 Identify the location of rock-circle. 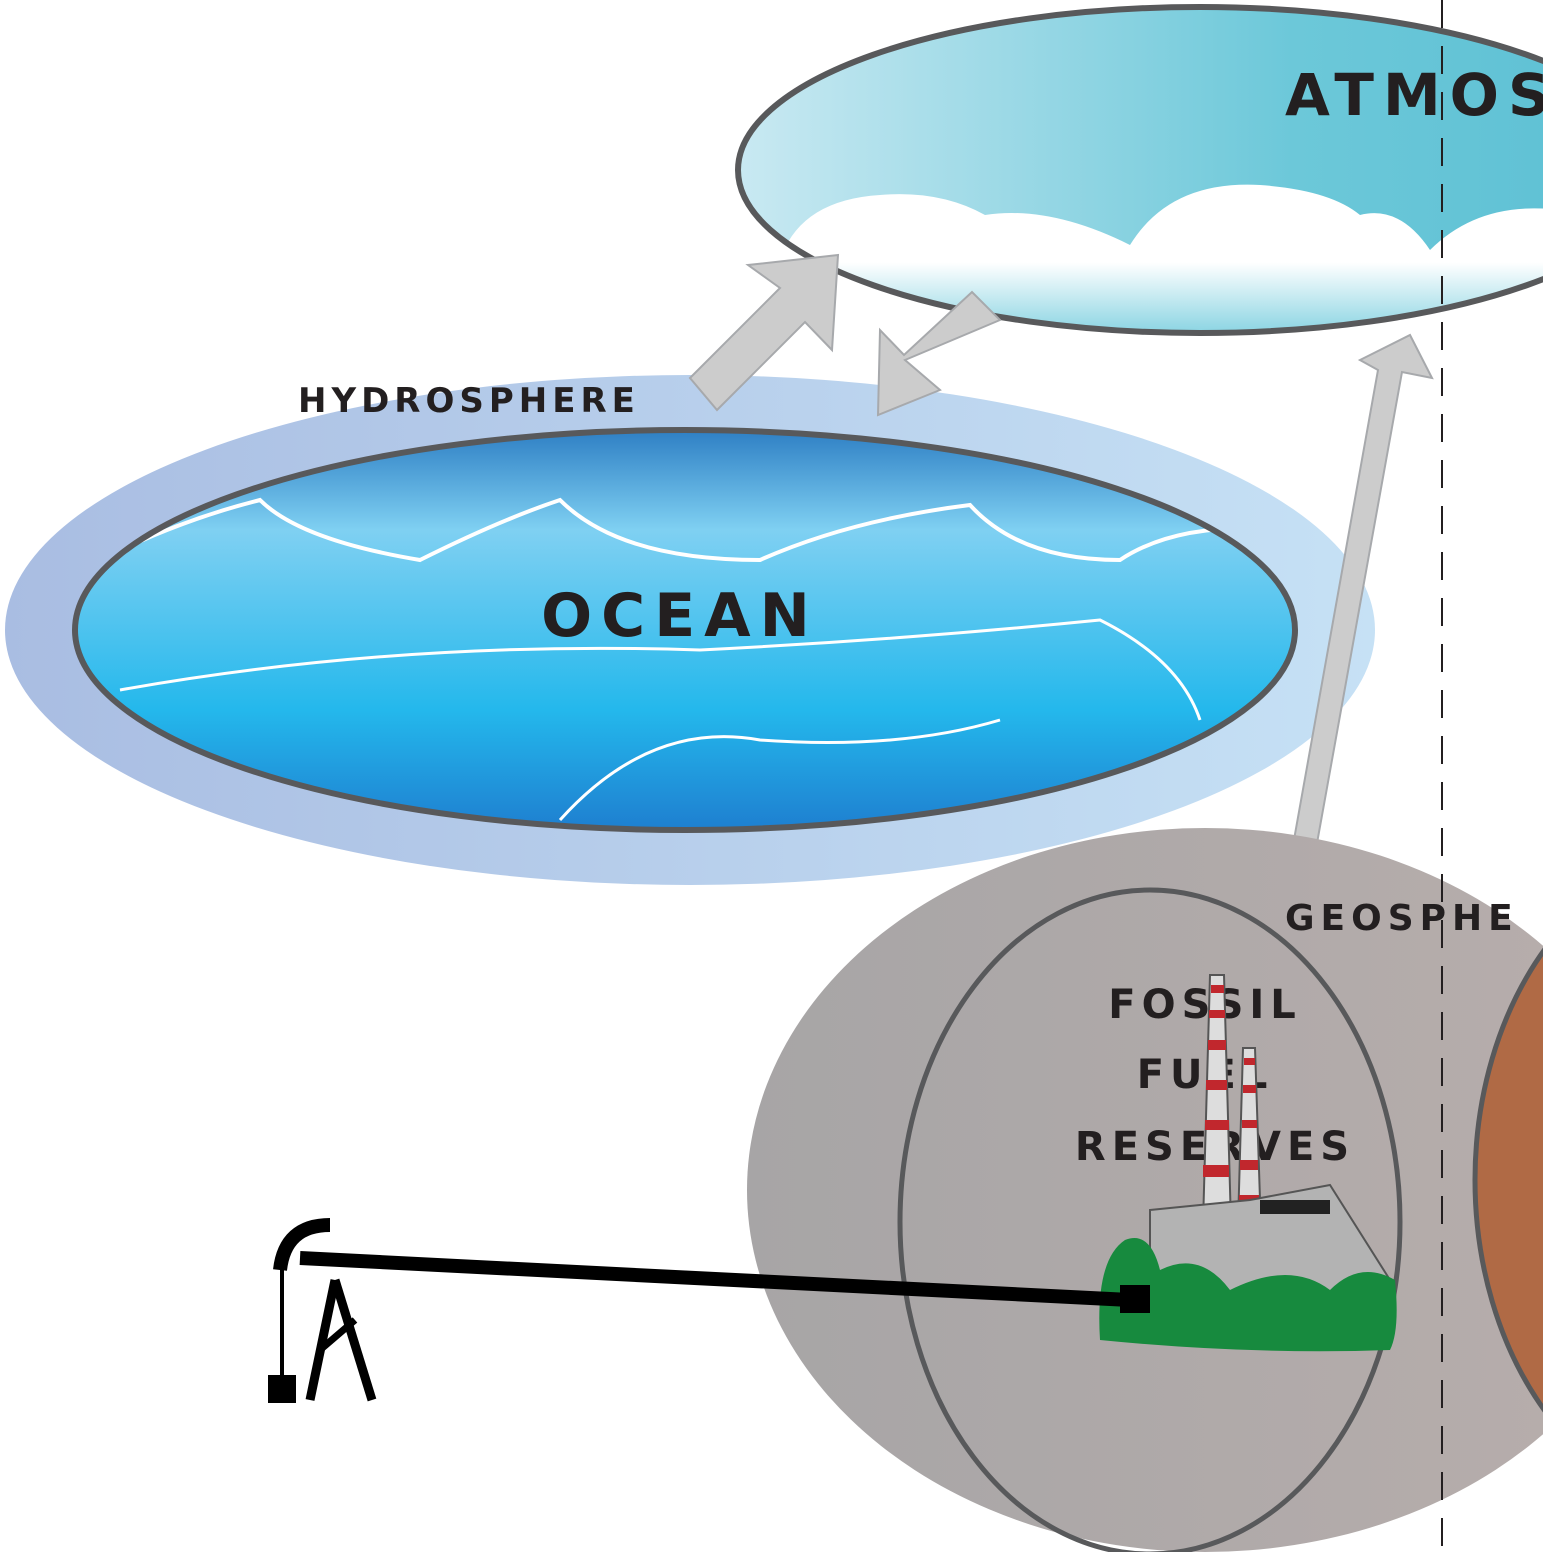
(1507, 1180).